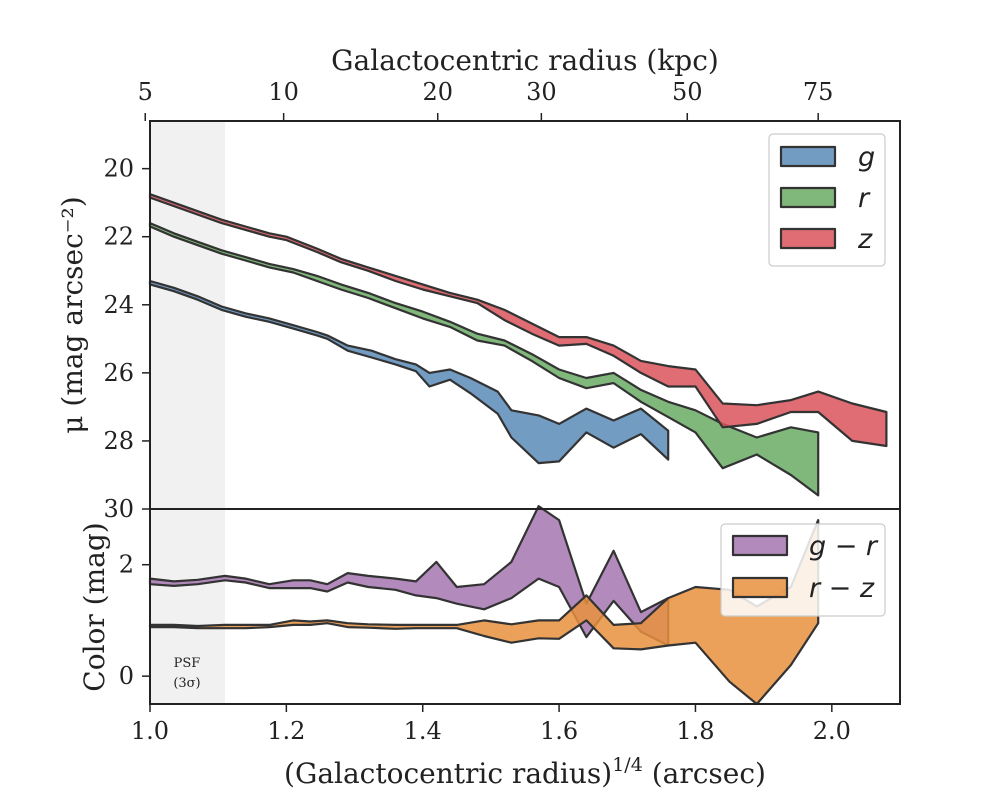 The width and height of the screenshot is (1000, 800). Describe the element at coordinates (187, 663) in the screenshot. I see `psf-annotation-line-1: PSF` at that location.